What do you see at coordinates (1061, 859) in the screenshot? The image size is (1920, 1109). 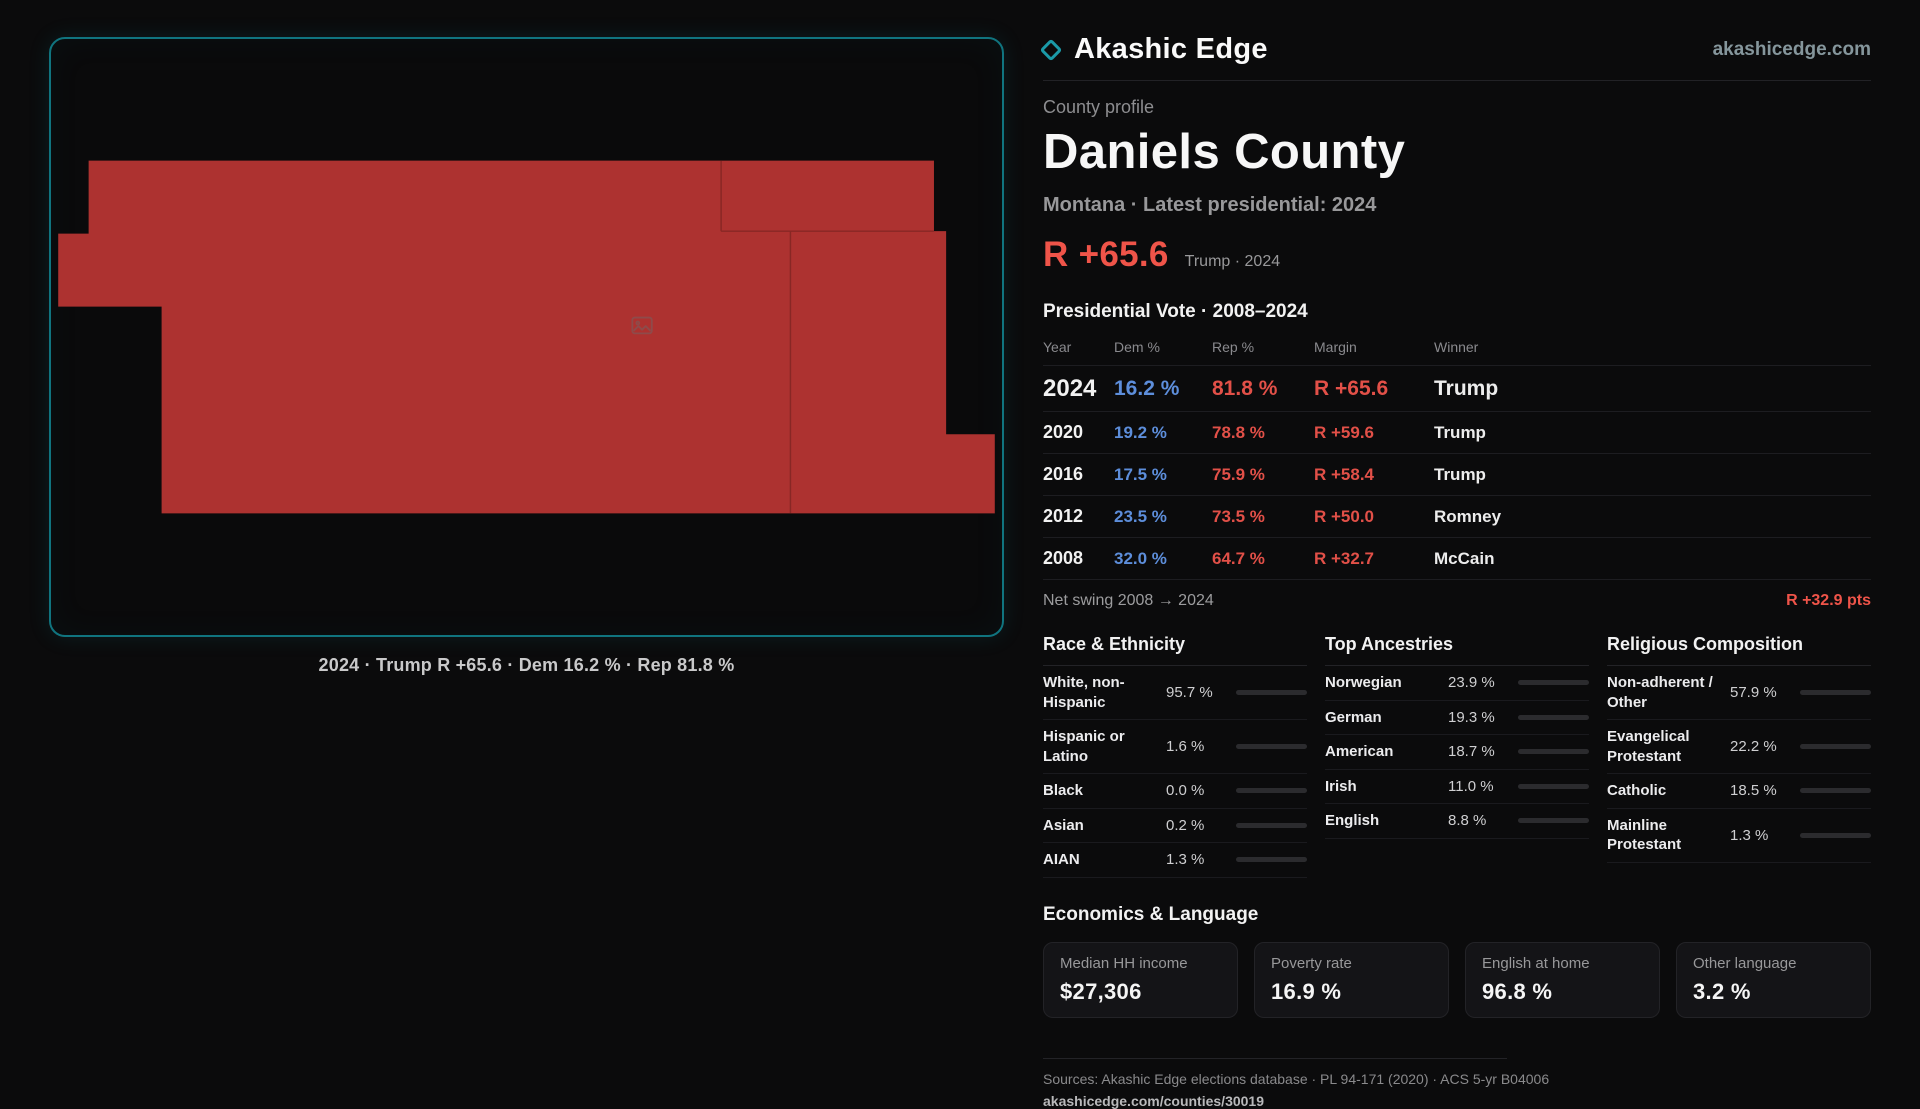 I see `stat-label: AIAN` at bounding box center [1061, 859].